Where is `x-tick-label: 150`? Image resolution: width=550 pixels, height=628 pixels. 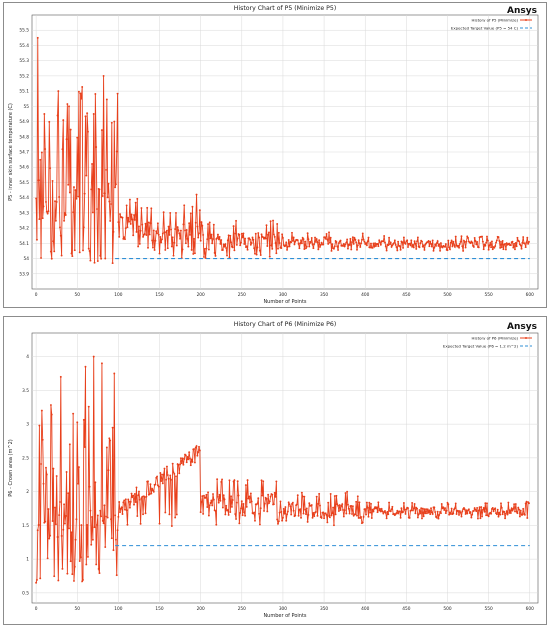
x-tick-label: 150 is located at coordinates (159, 295).